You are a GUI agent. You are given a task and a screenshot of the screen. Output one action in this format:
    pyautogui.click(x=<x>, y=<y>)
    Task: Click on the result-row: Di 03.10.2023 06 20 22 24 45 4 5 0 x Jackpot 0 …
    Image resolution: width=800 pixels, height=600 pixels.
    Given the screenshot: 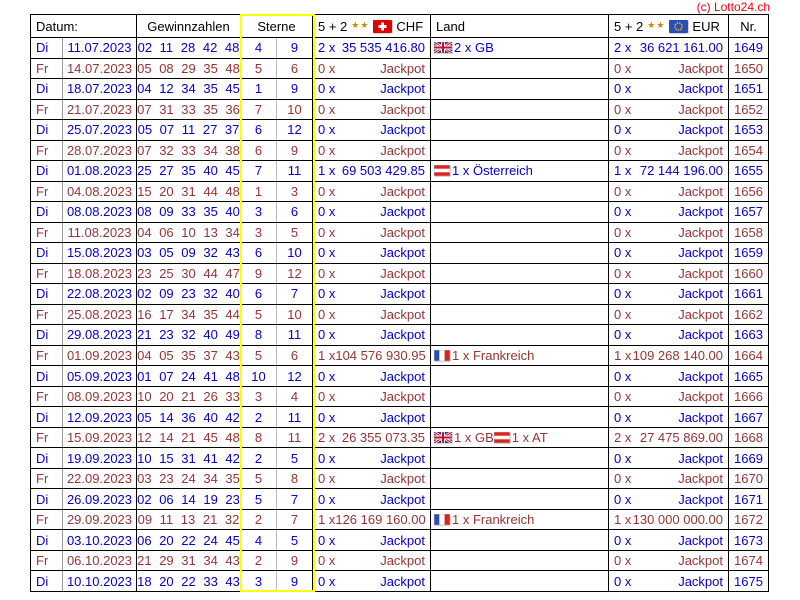 What is the action you would take?
    pyautogui.click(x=399, y=540)
    